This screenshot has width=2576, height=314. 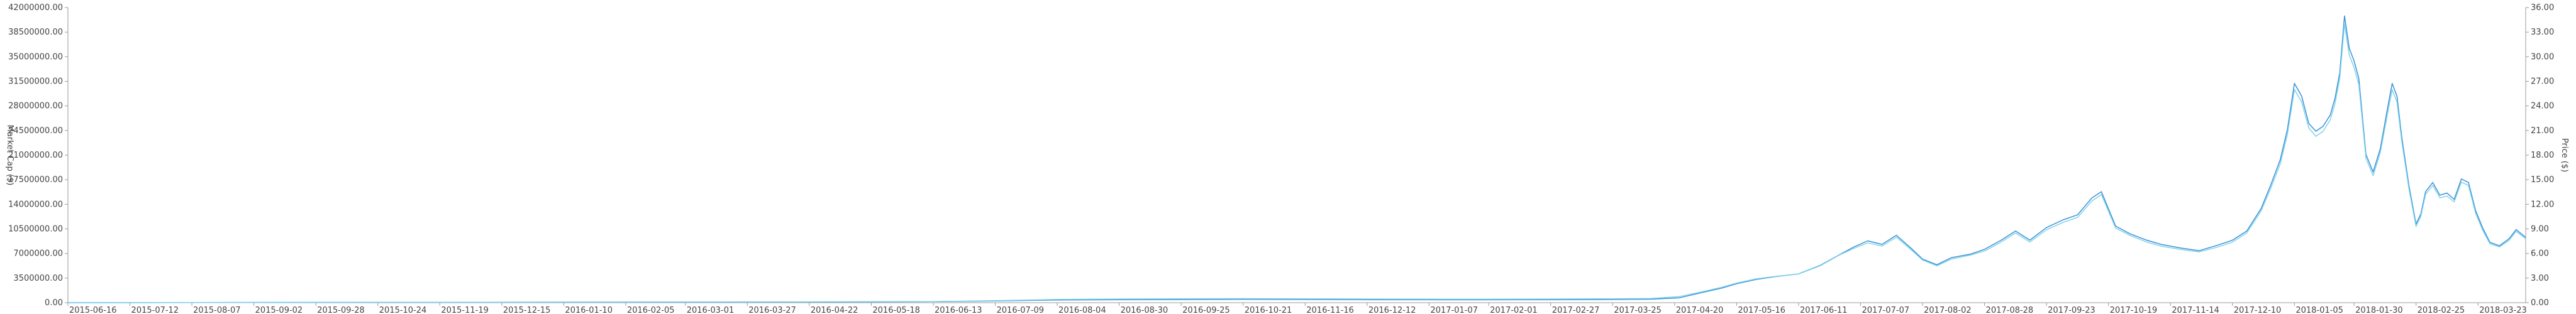 I want to click on right-tick-label: 30.00, so click(x=2542, y=57).